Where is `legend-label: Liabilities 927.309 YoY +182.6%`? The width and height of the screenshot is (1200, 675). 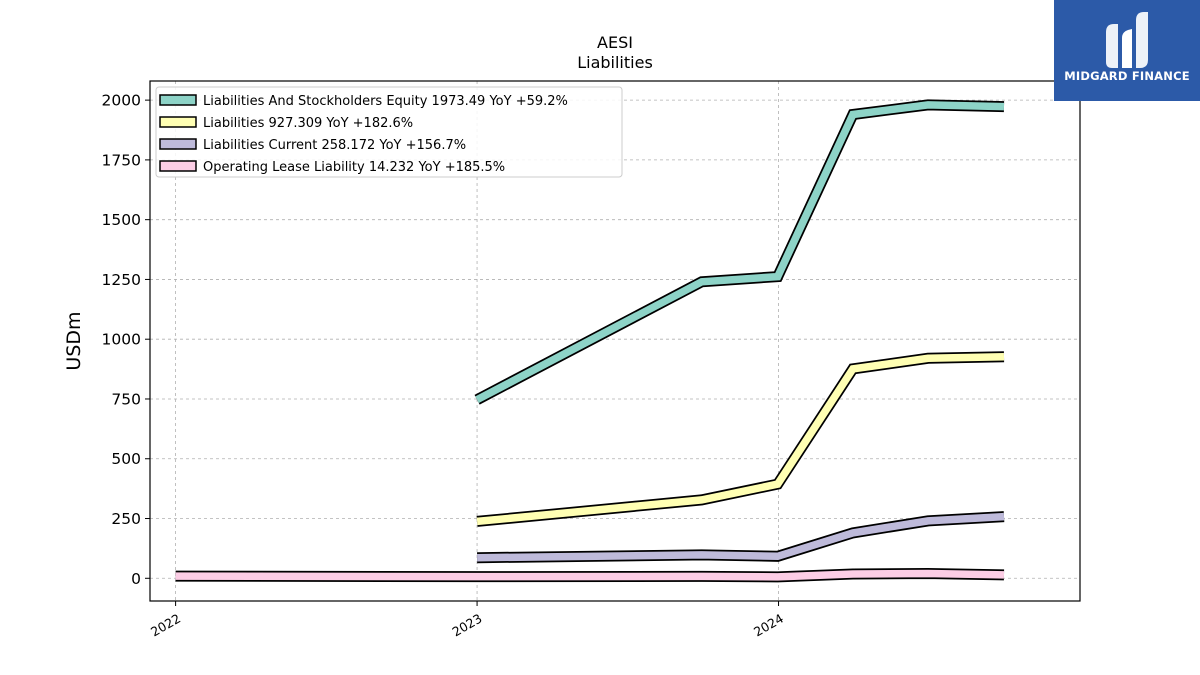 legend-label: Liabilities 927.309 YoY +182.6% is located at coordinates (308, 123).